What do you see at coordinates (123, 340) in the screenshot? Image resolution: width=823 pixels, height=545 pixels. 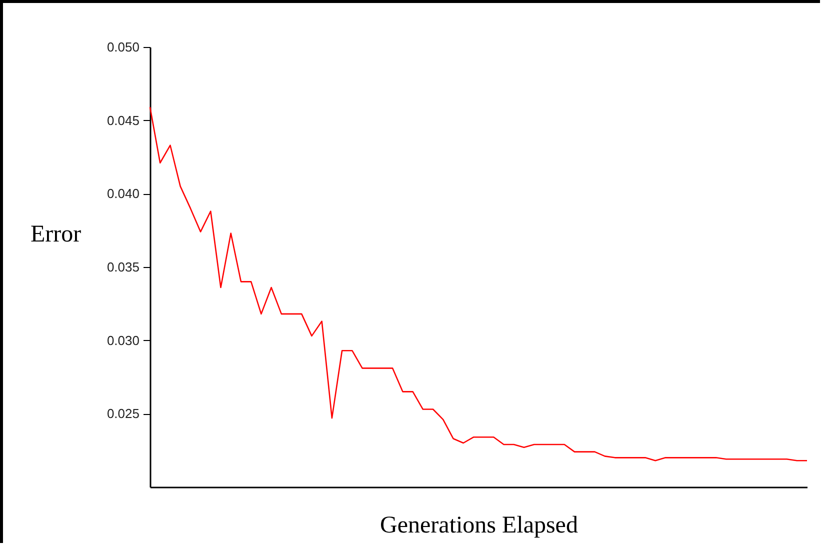 I see `y-tick-label: 0.030` at bounding box center [123, 340].